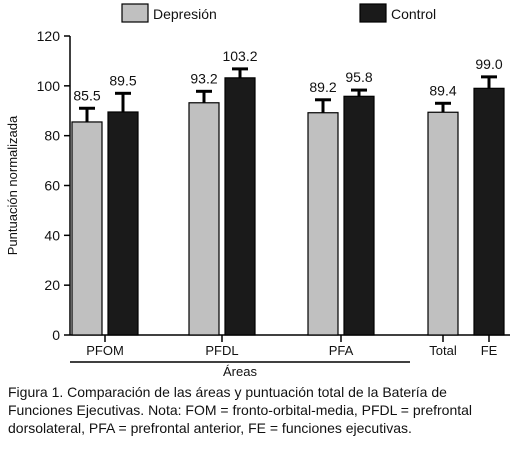  What do you see at coordinates (123, 223) in the screenshot?
I see `bar-control-pfom` at bounding box center [123, 223].